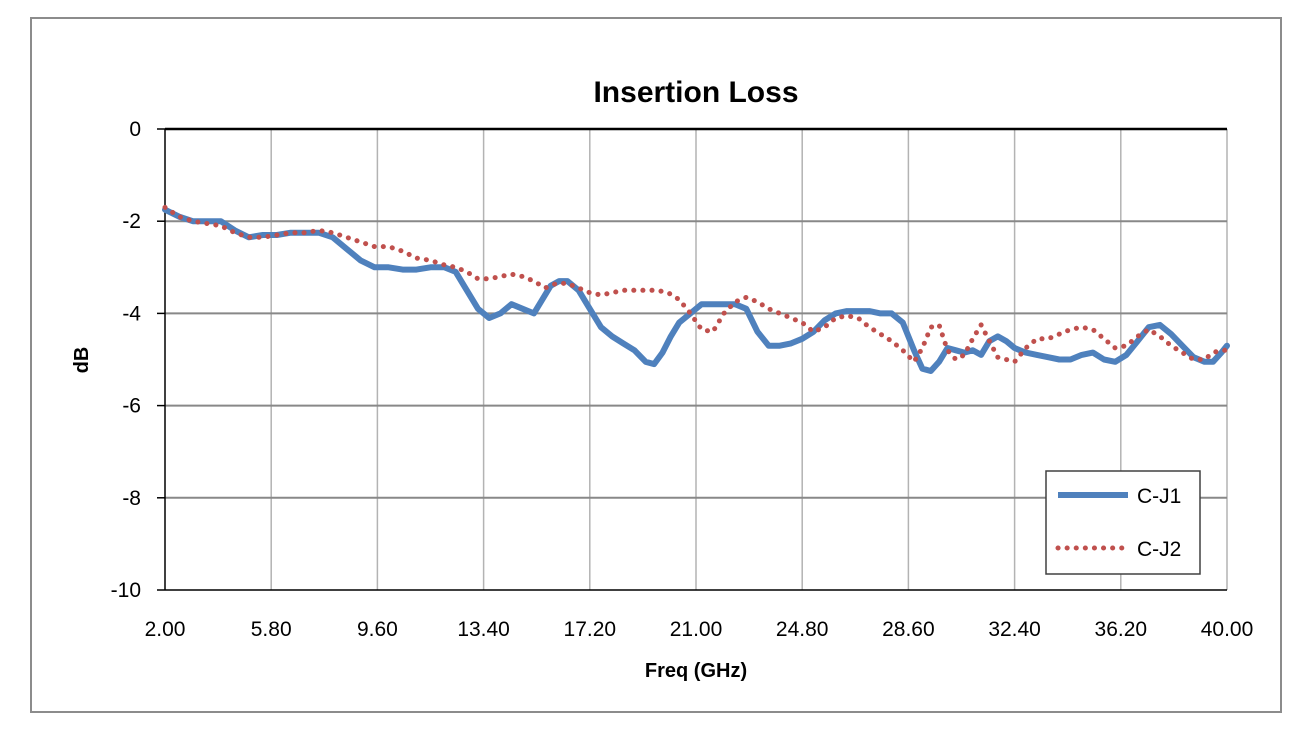 The height and width of the screenshot is (747, 1314). What do you see at coordinates (1014, 629) in the screenshot?
I see `x-tick-label: 32.40` at bounding box center [1014, 629].